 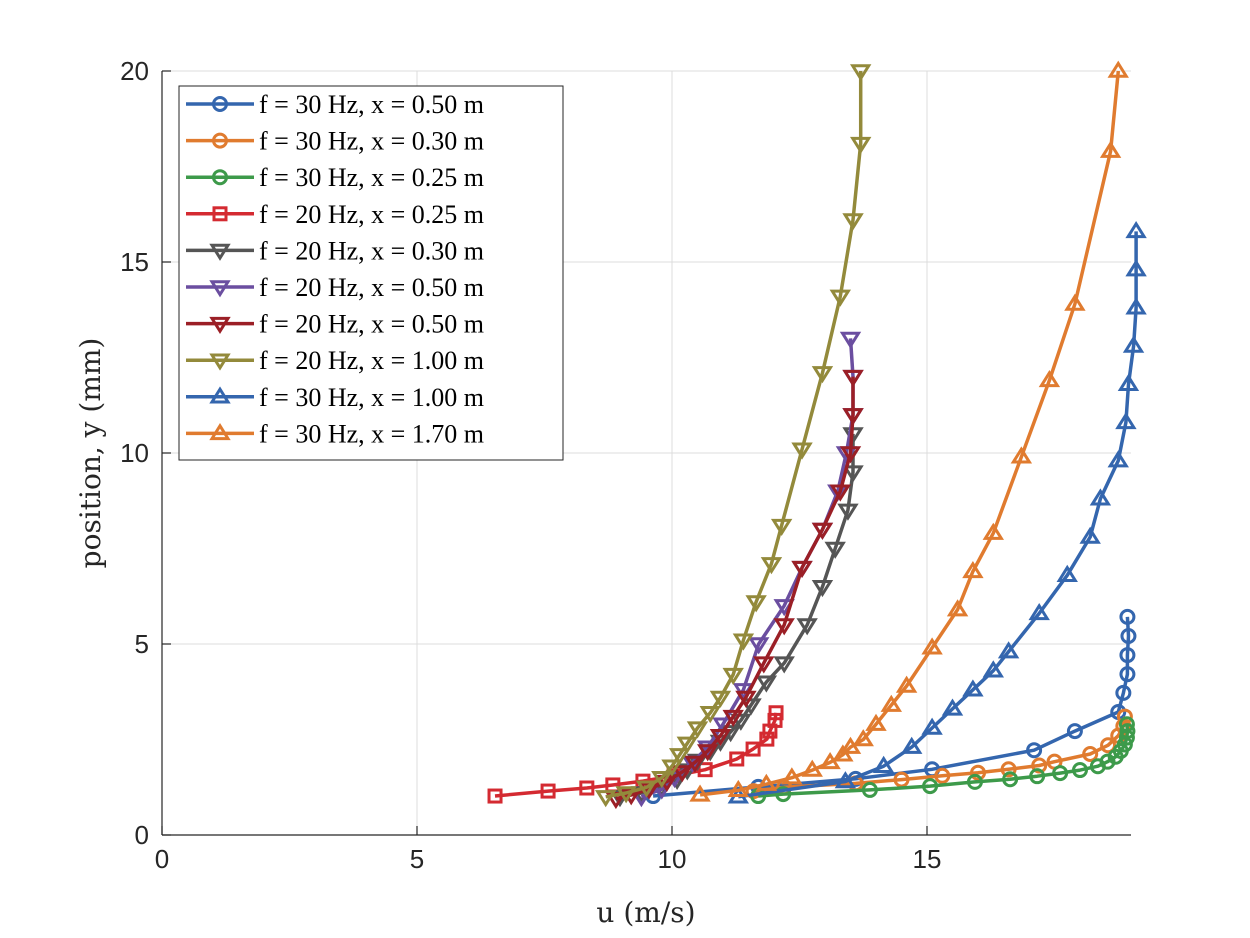 What do you see at coordinates (371, 287) in the screenshot?
I see `legend-label: f = 20 Hz, x = 0.50 m` at bounding box center [371, 287].